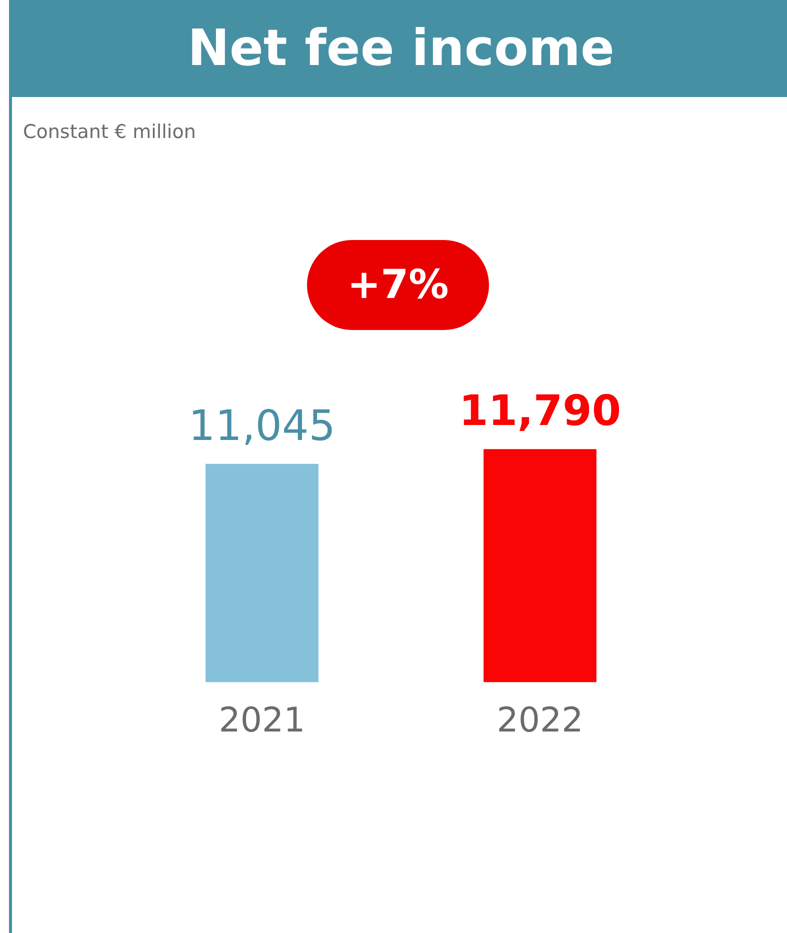 This screenshot has height=933, width=787. Describe the element at coordinates (399, 48) in the screenshot. I see `chart-title: Net fee income` at that location.